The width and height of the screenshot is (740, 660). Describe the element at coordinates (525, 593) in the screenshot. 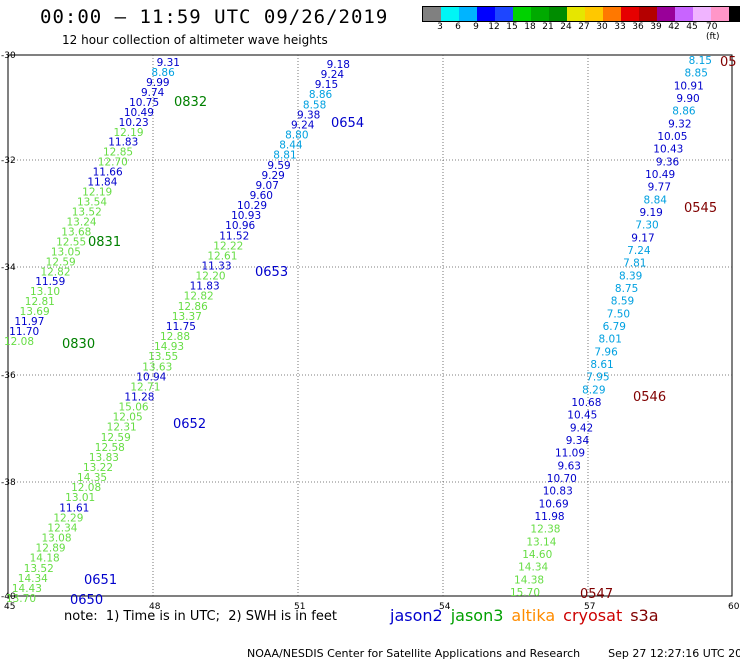

I see `wave-height-value: 15.70` at that location.